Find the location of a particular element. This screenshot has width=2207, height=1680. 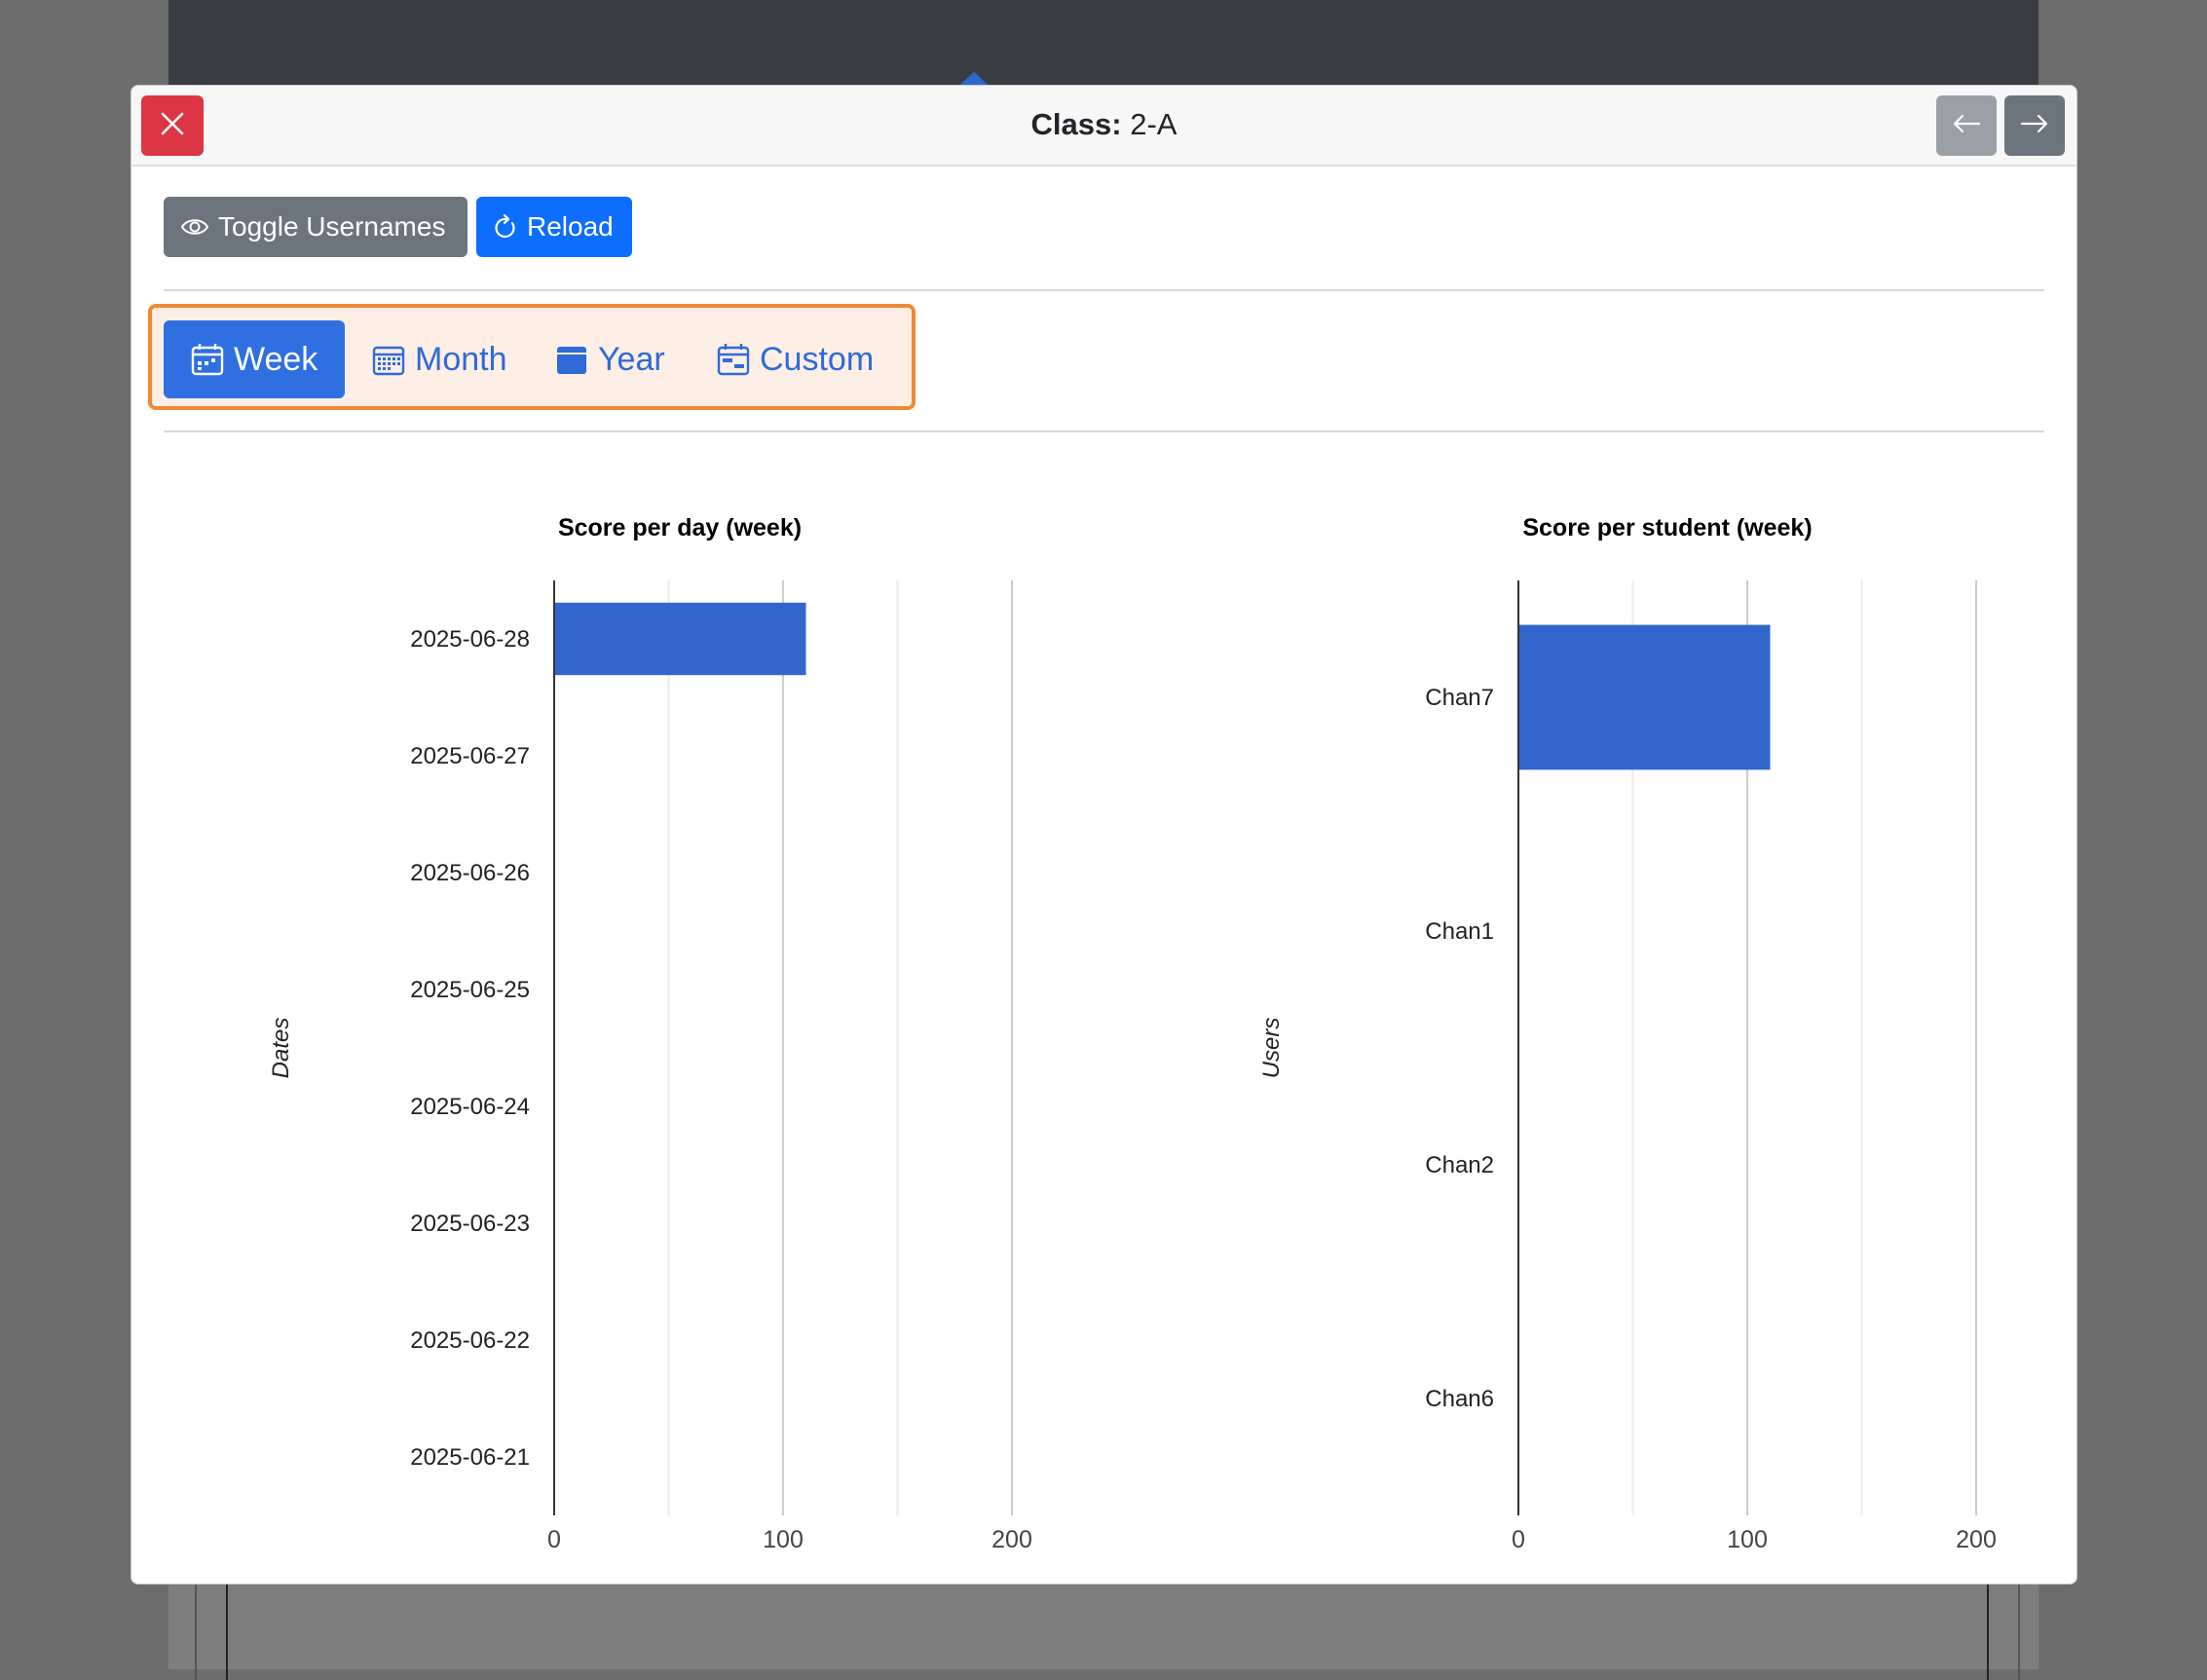

modal-title: Class: 2-A is located at coordinates (1103, 124).